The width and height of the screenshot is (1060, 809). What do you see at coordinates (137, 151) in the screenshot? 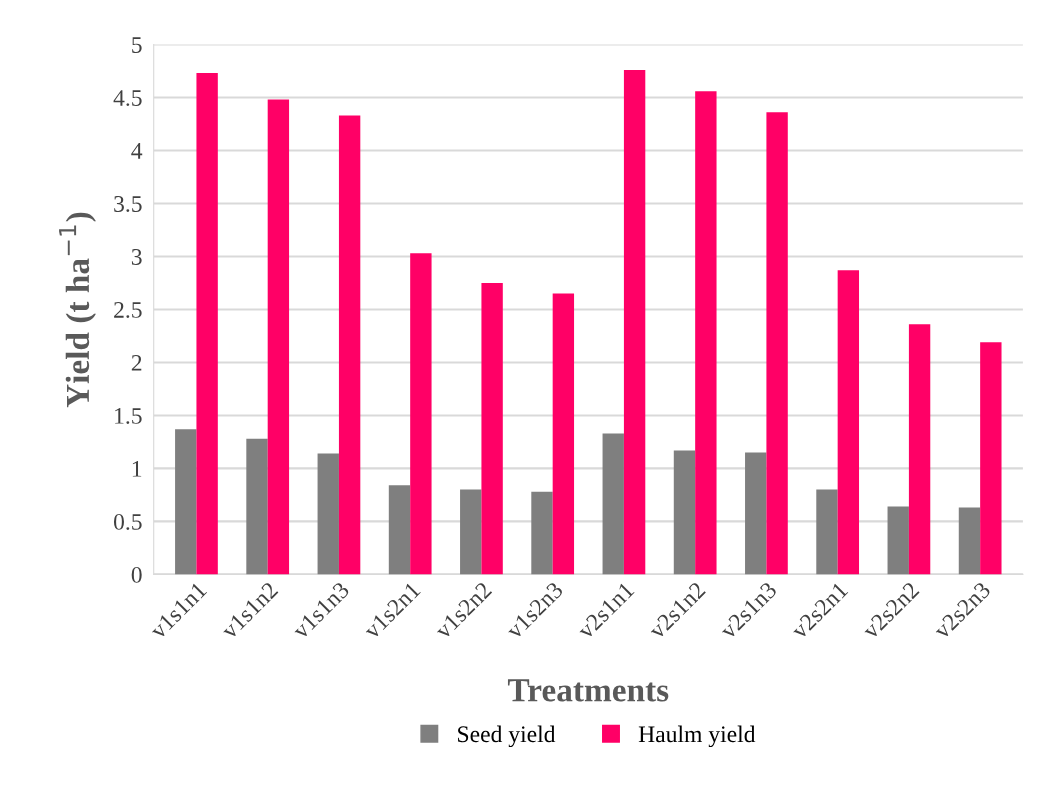
I see `y-tick-label: 4` at bounding box center [137, 151].